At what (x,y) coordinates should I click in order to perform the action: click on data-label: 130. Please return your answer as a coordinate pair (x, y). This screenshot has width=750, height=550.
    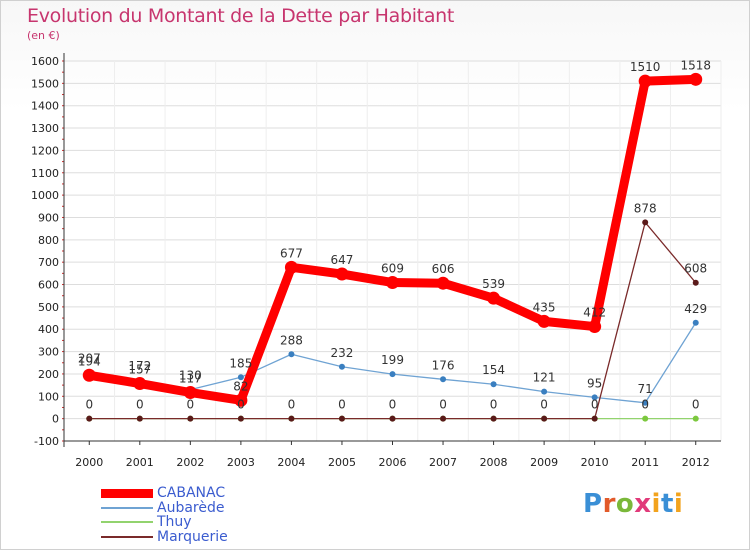
    Looking at the image, I should click on (190, 376).